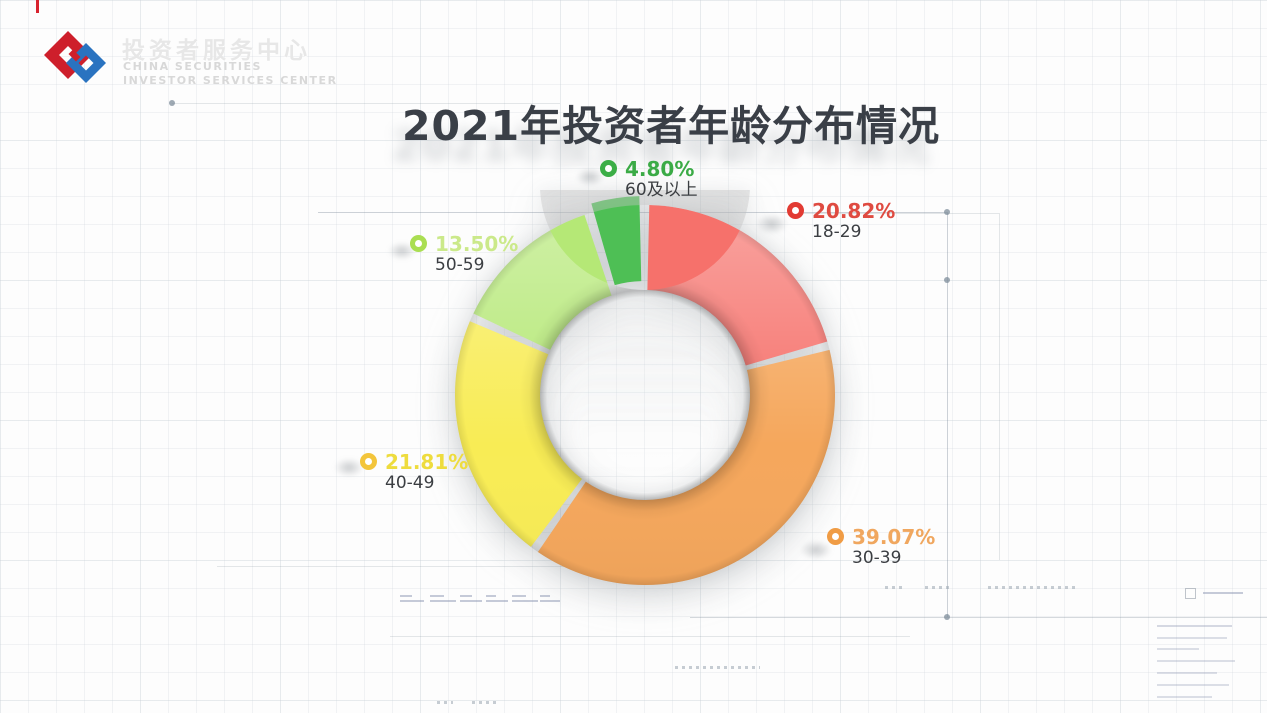 This screenshot has height=713, width=1267. I want to click on callout-percent: 21.81%, so click(427, 462).